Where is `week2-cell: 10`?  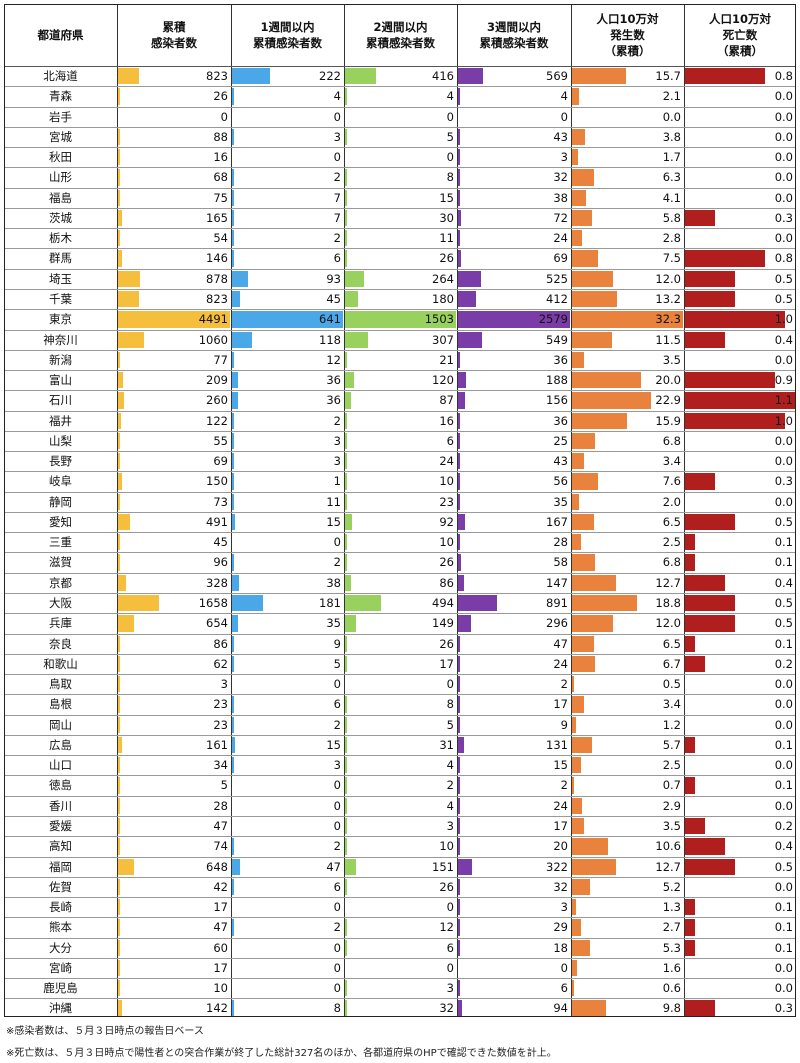
week2-cell: 10 is located at coordinates (400, 481).